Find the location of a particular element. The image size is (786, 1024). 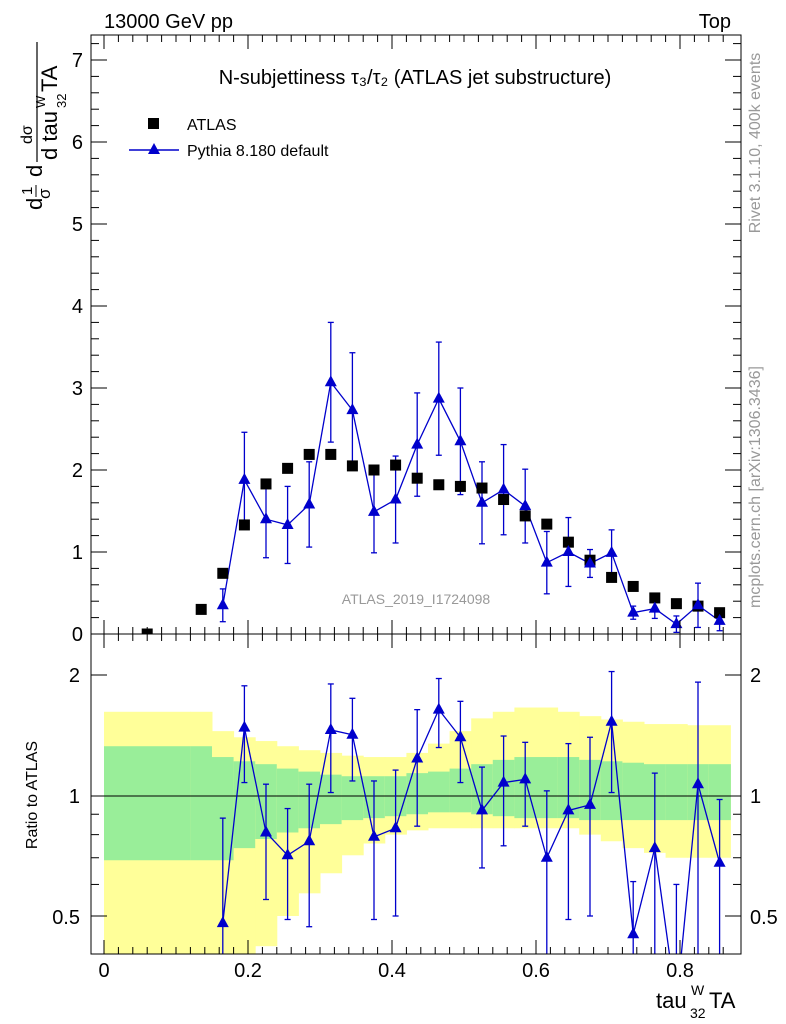

svg-text: dσ is located at coordinates (27, 134).